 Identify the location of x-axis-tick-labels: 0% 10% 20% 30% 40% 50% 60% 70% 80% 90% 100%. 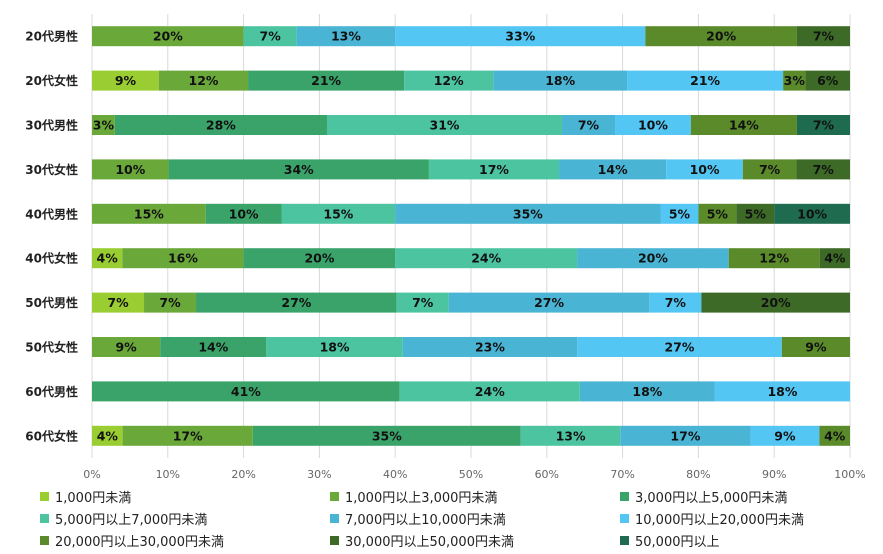
(474, 474).